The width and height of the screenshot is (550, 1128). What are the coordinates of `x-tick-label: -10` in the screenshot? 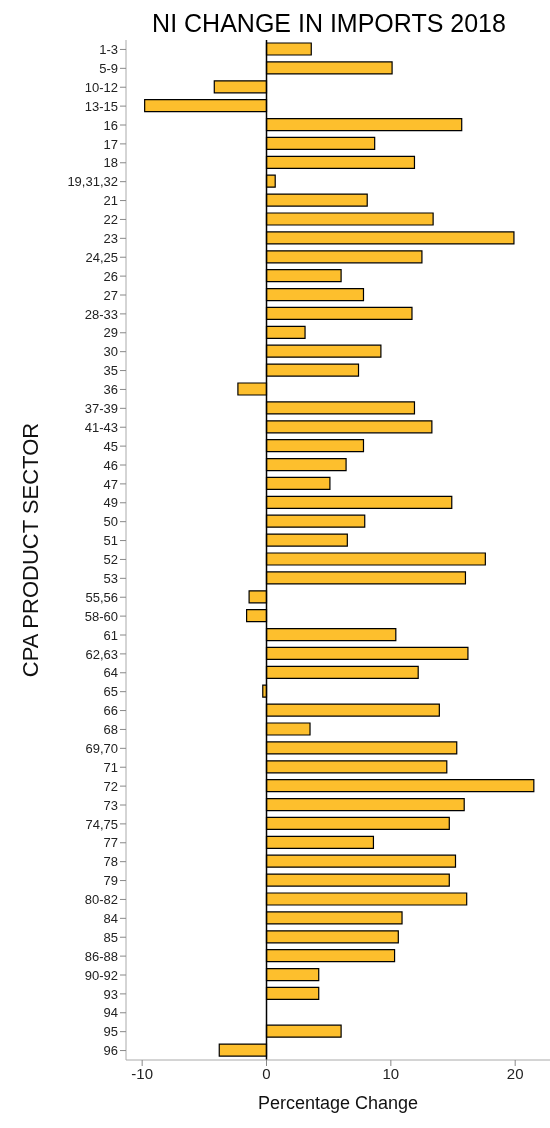 It's located at (142, 1073).